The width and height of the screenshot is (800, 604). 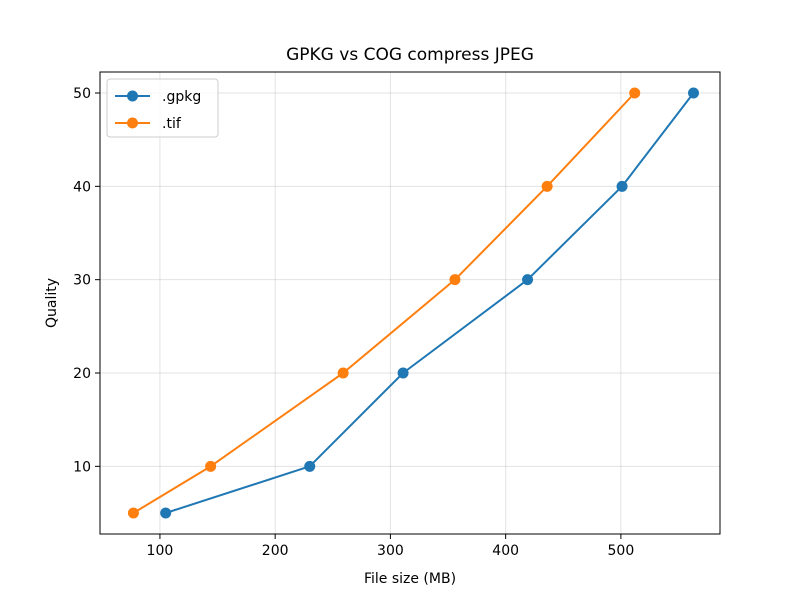 I want to click on y-tick-label: 50, so click(x=82, y=94).